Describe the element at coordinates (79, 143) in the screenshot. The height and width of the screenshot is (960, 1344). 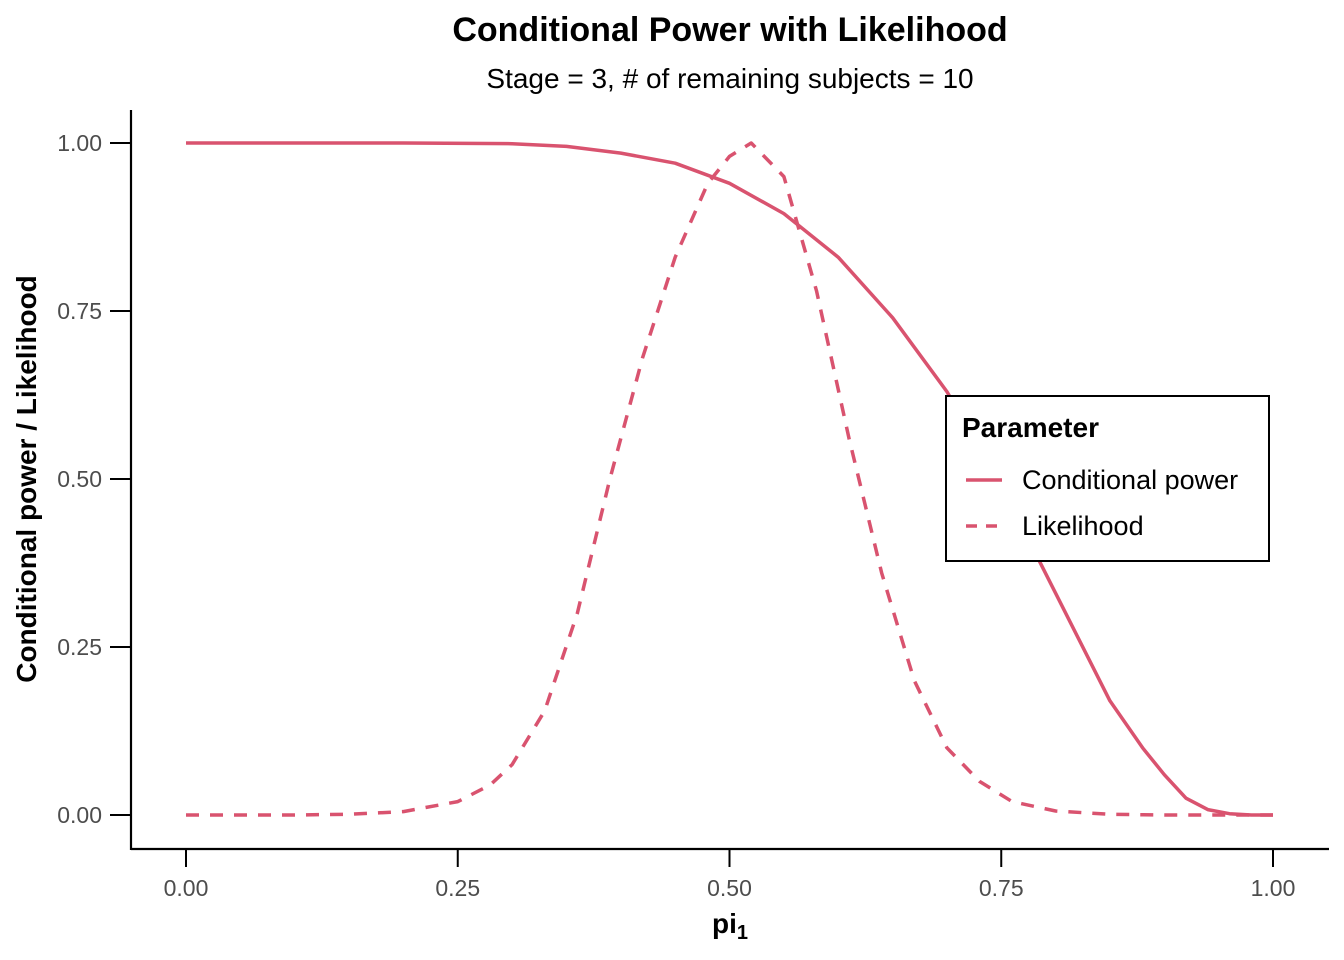
I see `y-tick-label: 1.00` at that location.